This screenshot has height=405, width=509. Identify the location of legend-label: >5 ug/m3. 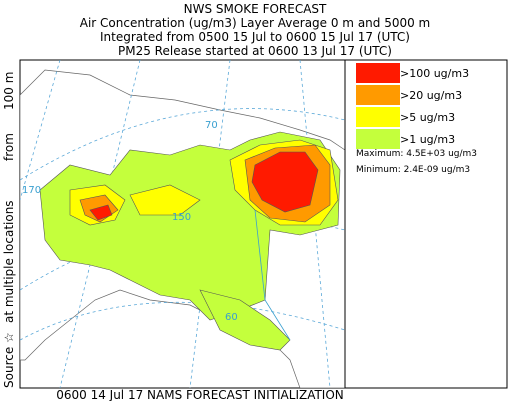
(427, 117).